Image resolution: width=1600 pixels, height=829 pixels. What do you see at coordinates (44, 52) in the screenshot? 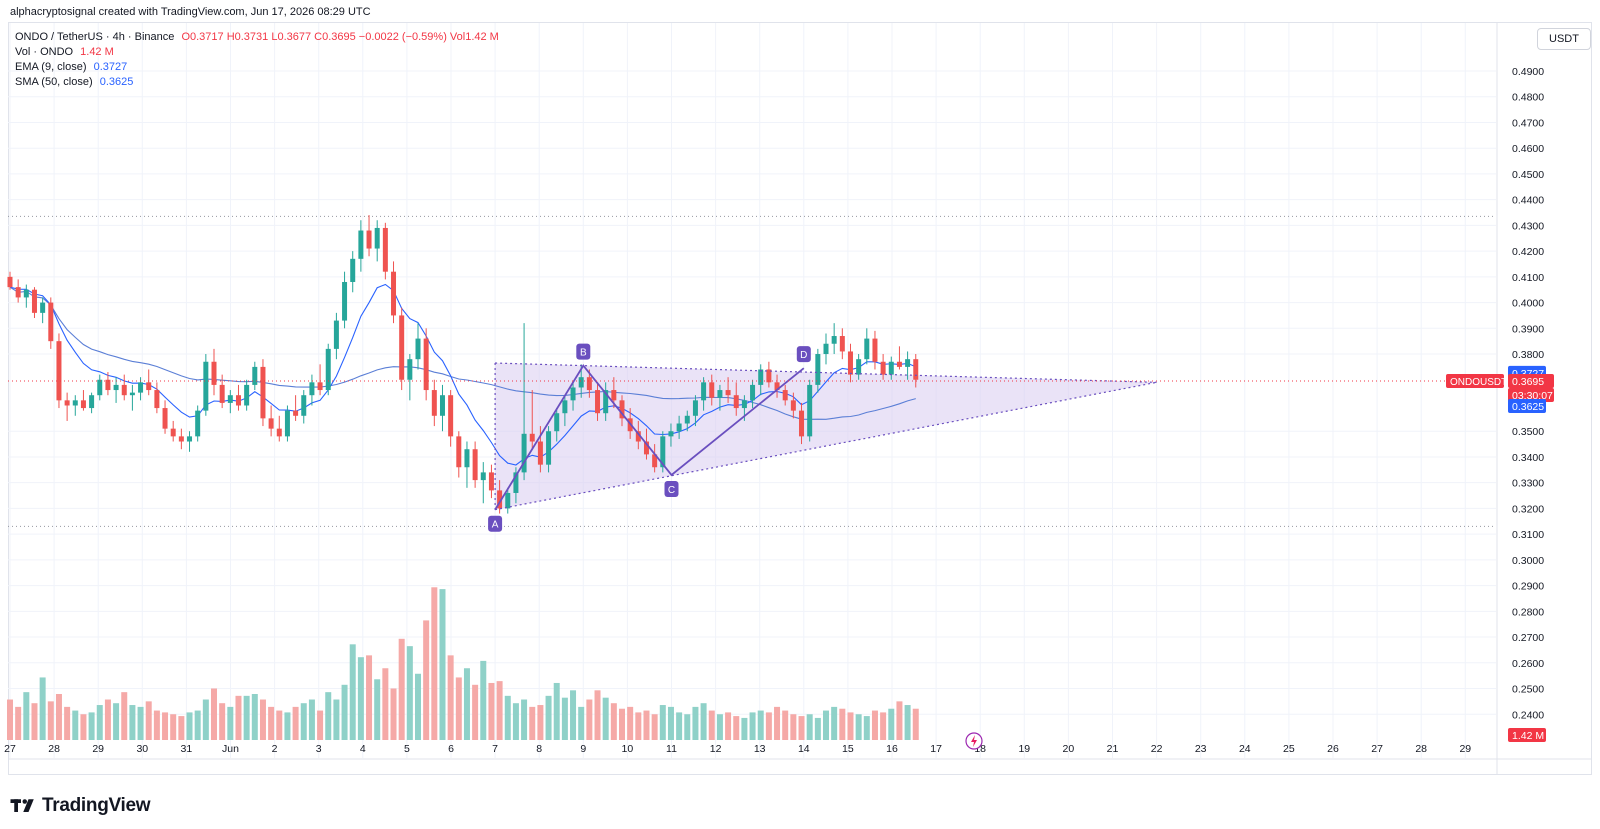
I see `legend-volume-label: Vol · ONDO` at bounding box center [44, 52].